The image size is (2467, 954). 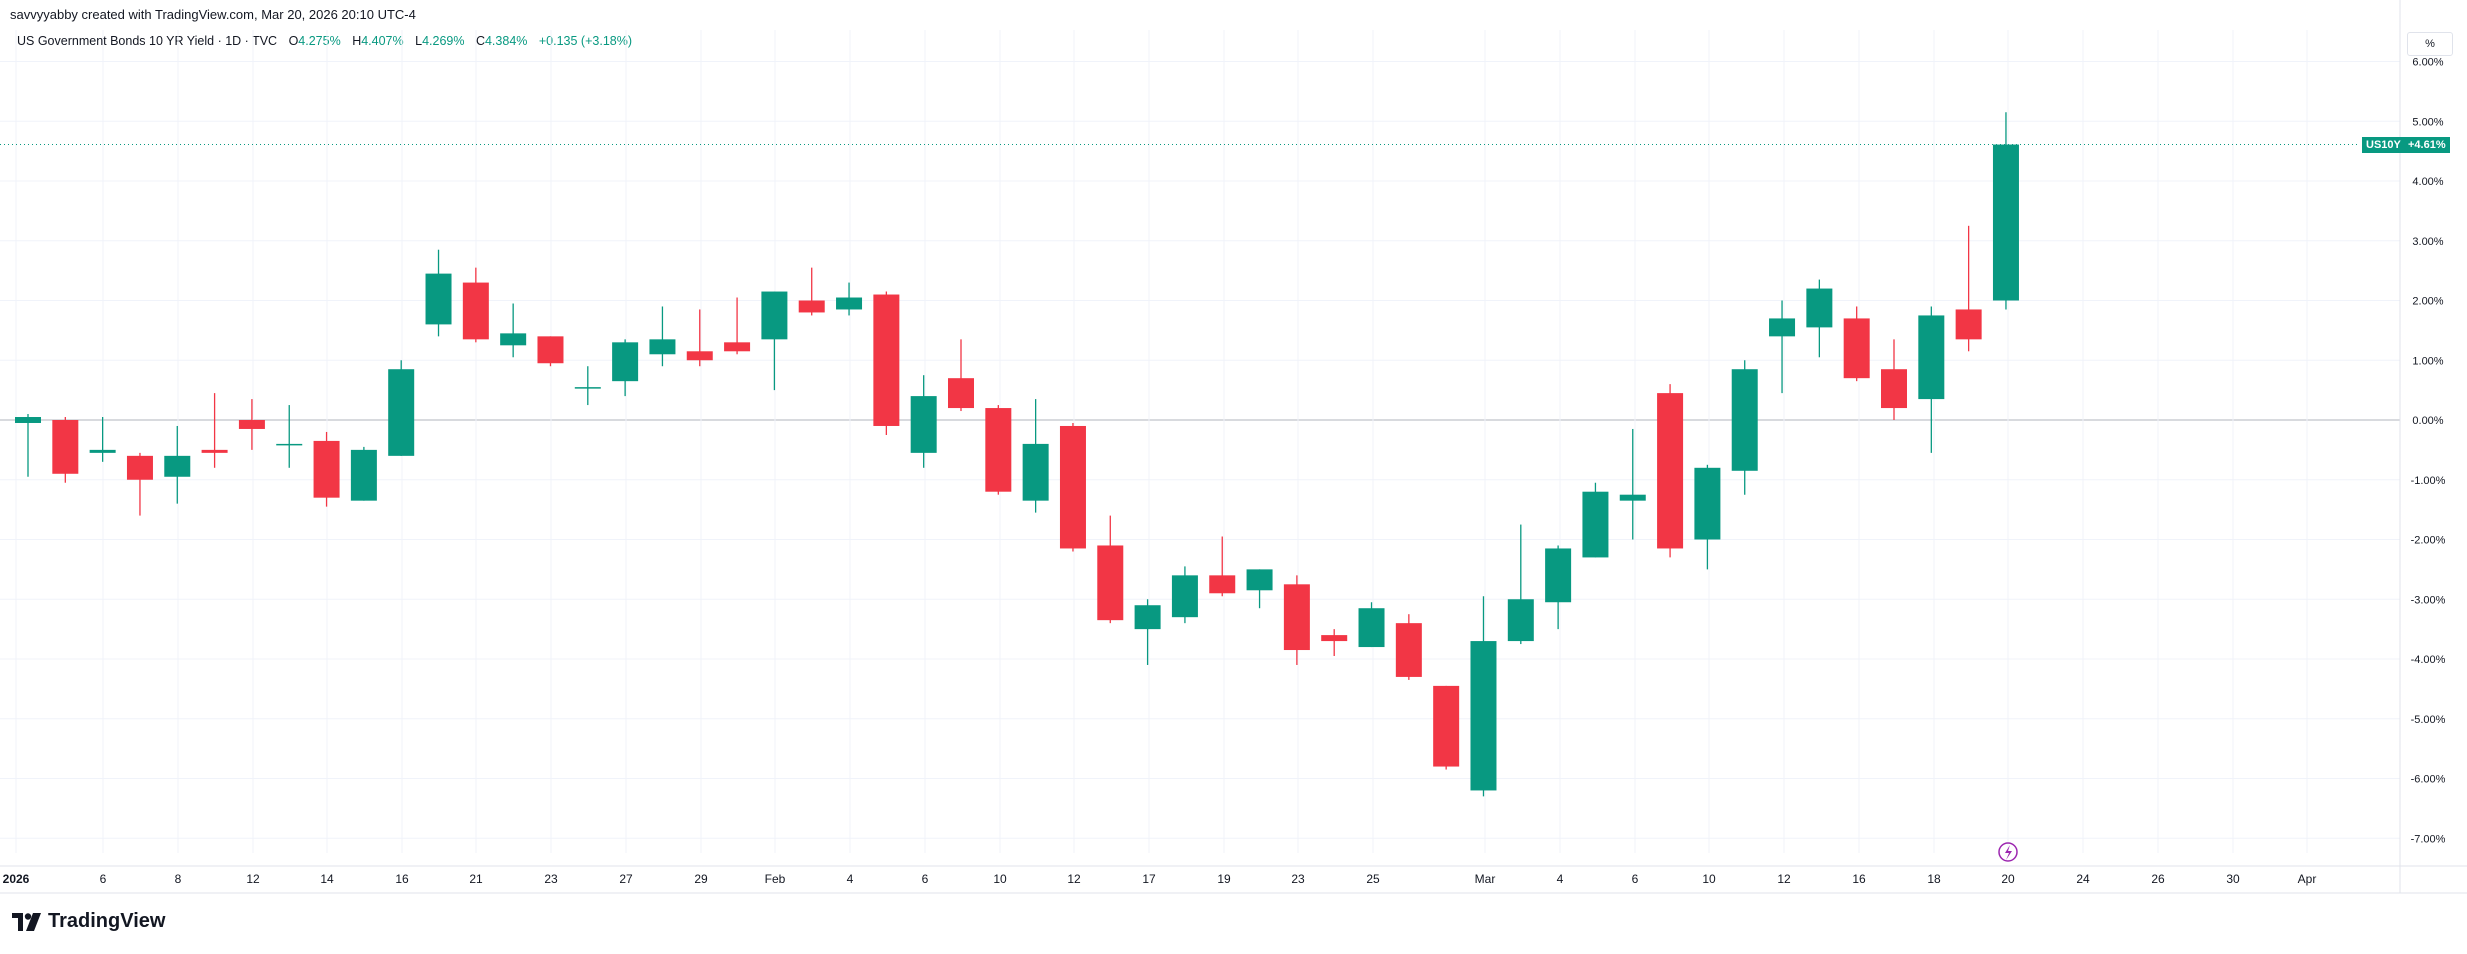 I want to click on y-tick-label: -1.00%, so click(x=2428, y=481).